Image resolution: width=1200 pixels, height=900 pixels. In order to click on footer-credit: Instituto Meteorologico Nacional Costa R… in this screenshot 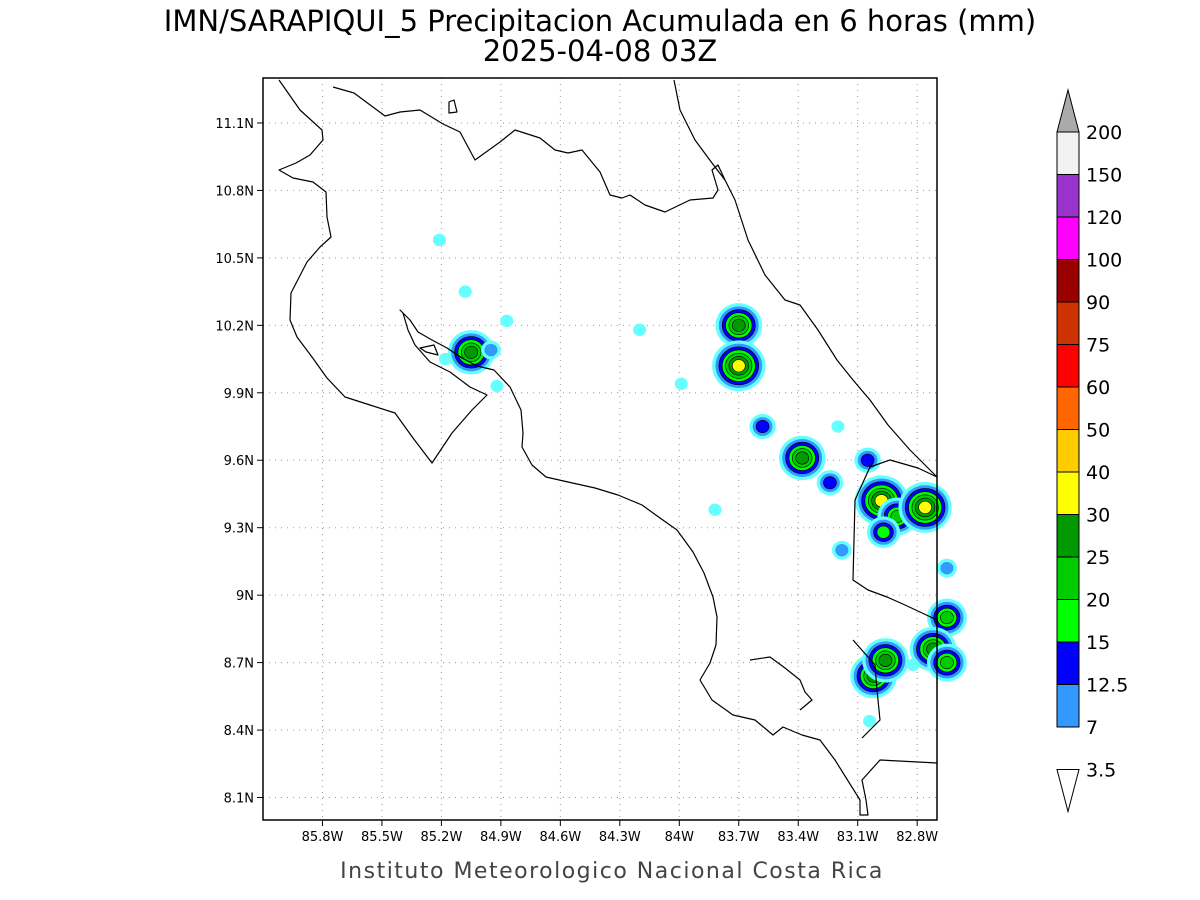, I will do `click(612, 871)`.